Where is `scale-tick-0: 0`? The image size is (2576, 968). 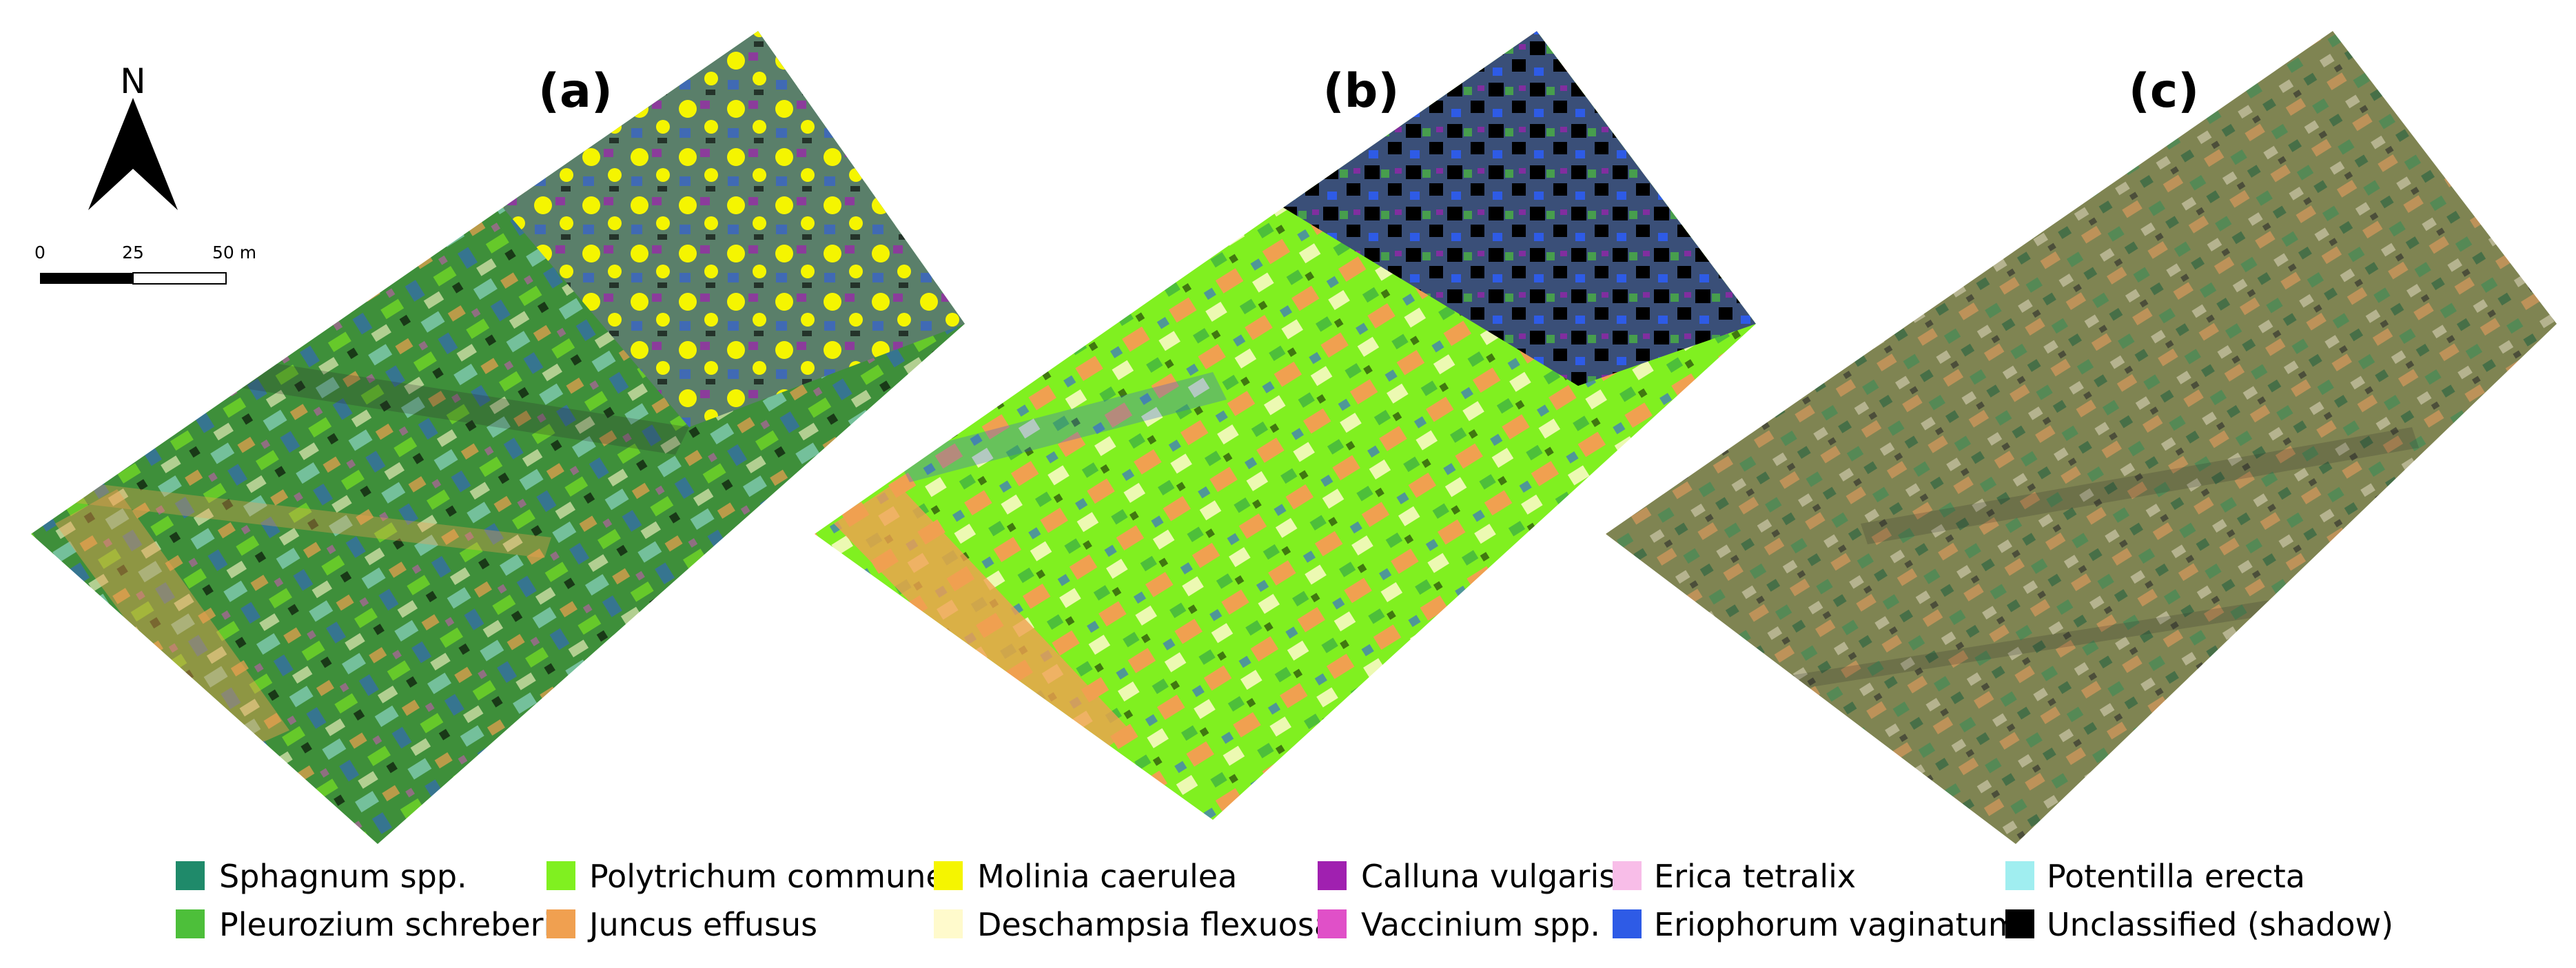
scale-tick-0: 0 is located at coordinates (39, 252).